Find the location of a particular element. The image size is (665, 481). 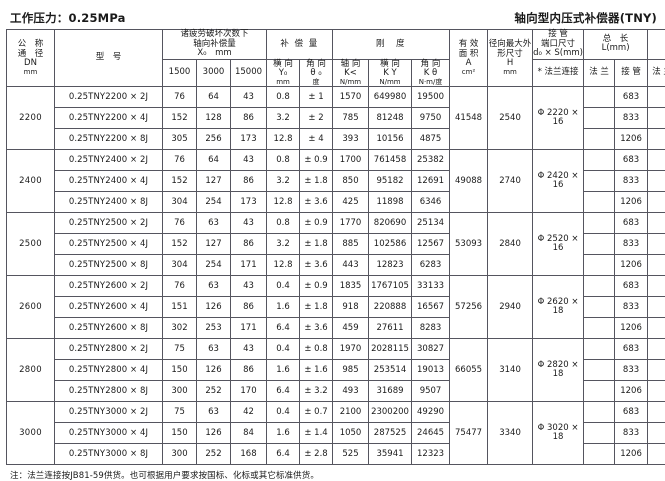

stiff-angular-cell: 33133 is located at coordinates (431, 286).